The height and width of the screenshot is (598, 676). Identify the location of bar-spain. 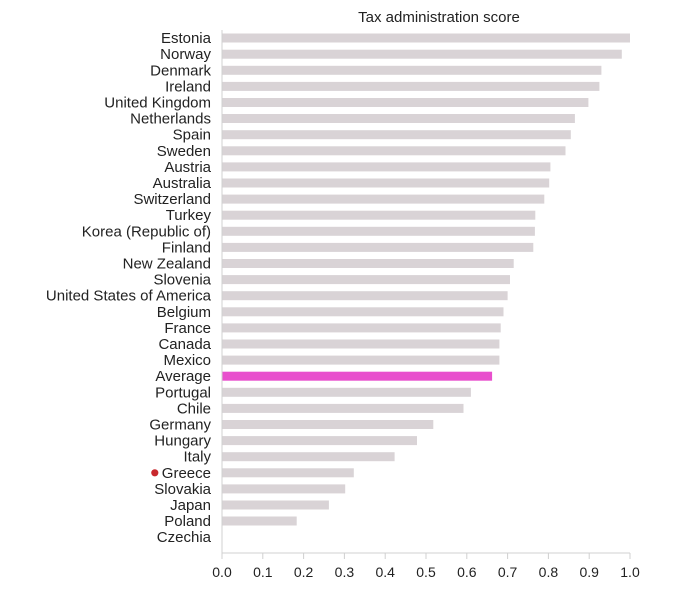
(396, 135).